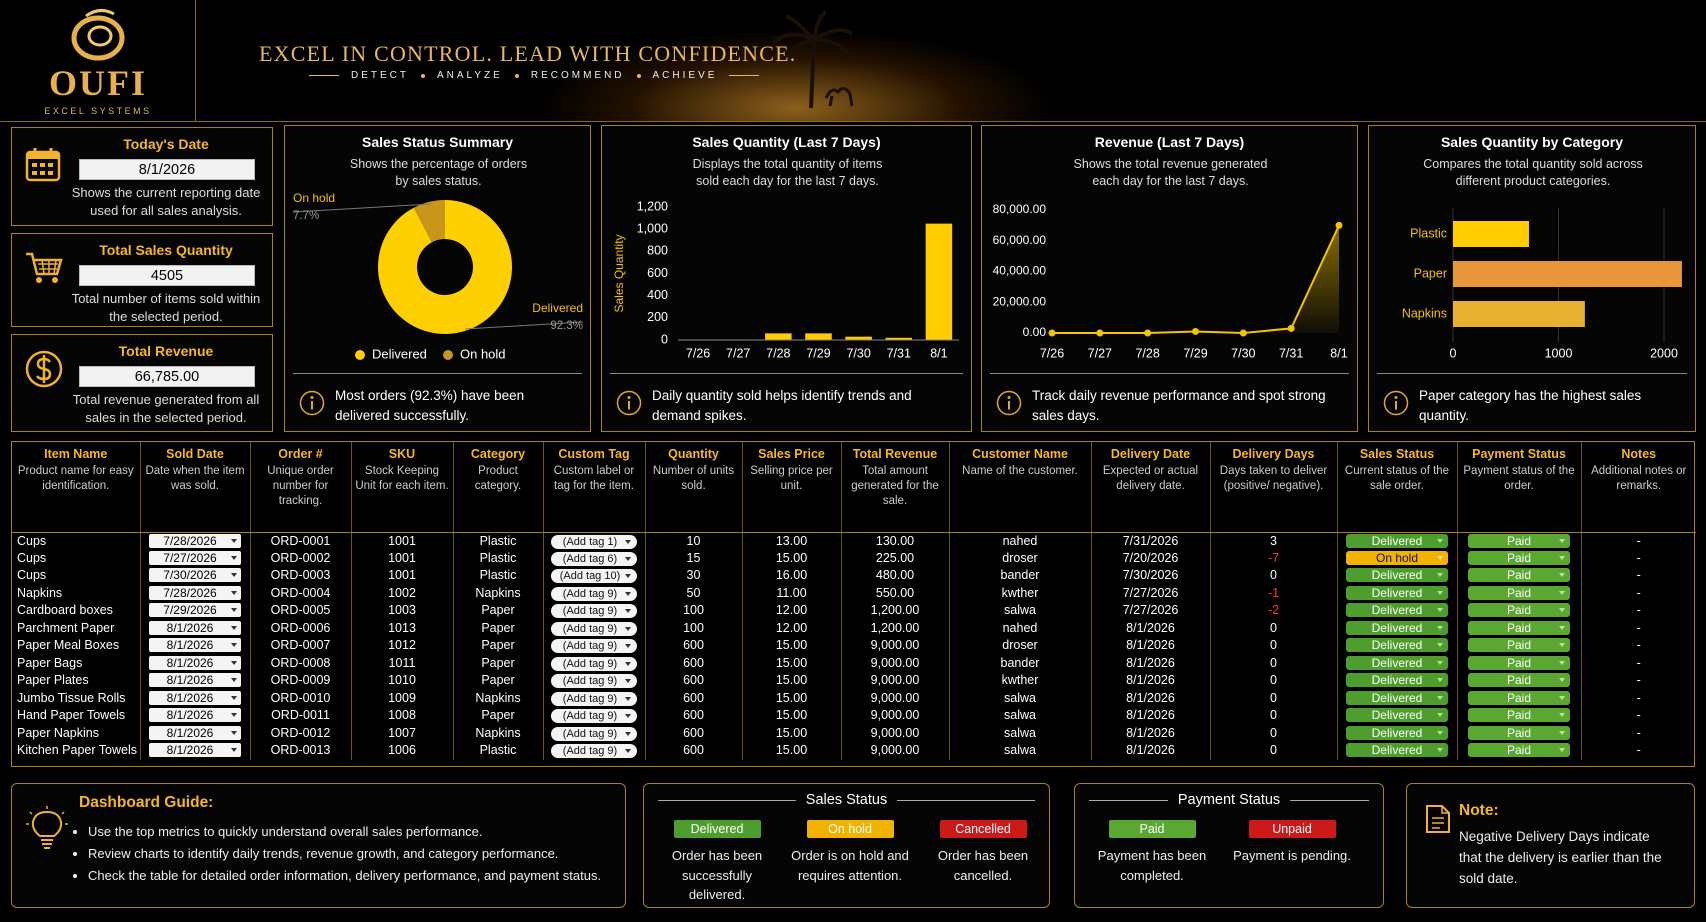  I want to click on status-pill: On hold, so click(1397, 557).